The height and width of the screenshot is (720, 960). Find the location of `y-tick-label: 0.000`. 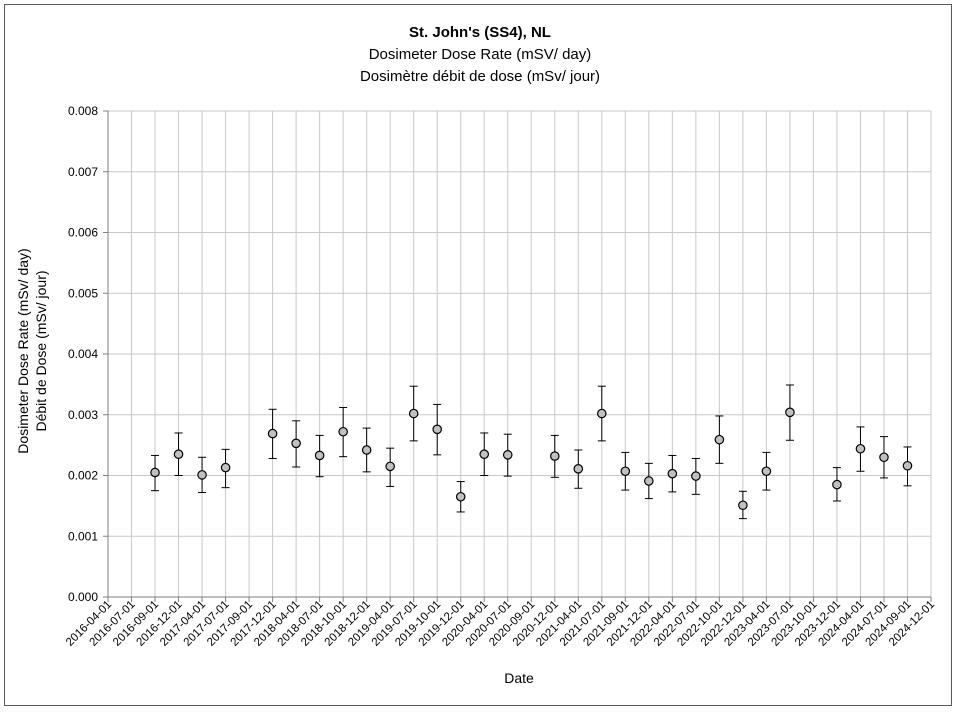

y-tick-label: 0.000 is located at coordinates (83, 597).